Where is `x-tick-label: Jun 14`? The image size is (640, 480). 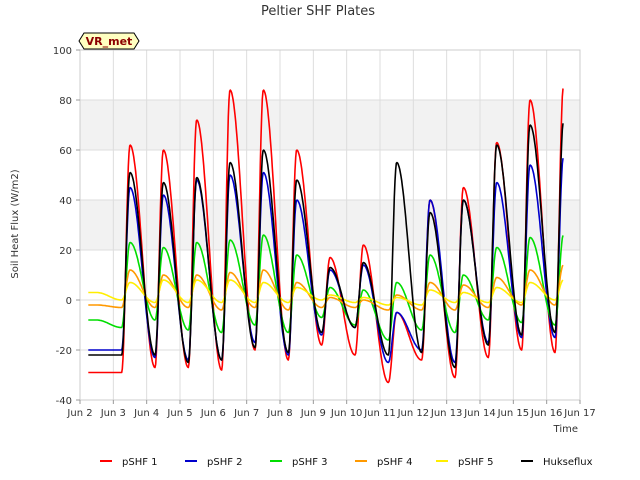
x-tick-label: Jun 14 is located at coordinates (479, 413).